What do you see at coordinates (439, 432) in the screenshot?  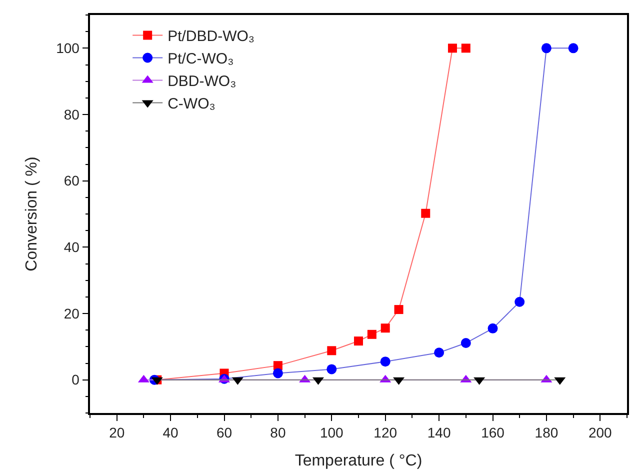 I see `x-tick-label: 140` at bounding box center [439, 432].